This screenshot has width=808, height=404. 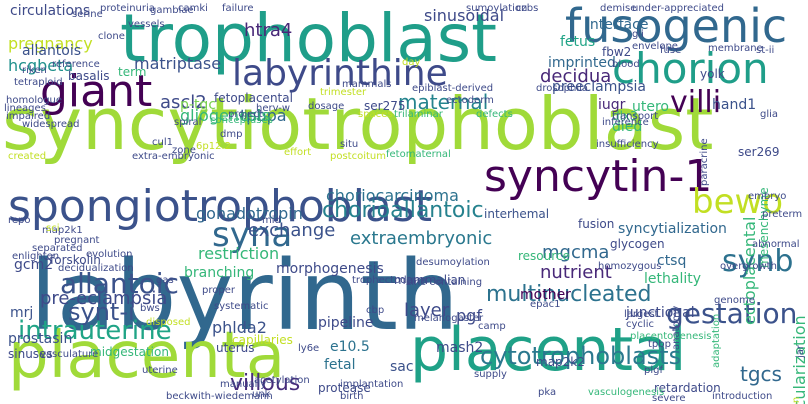 What do you see at coordinates (734, 105) in the screenshot?
I see `cloud-word: hand1` at bounding box center [734, 105].